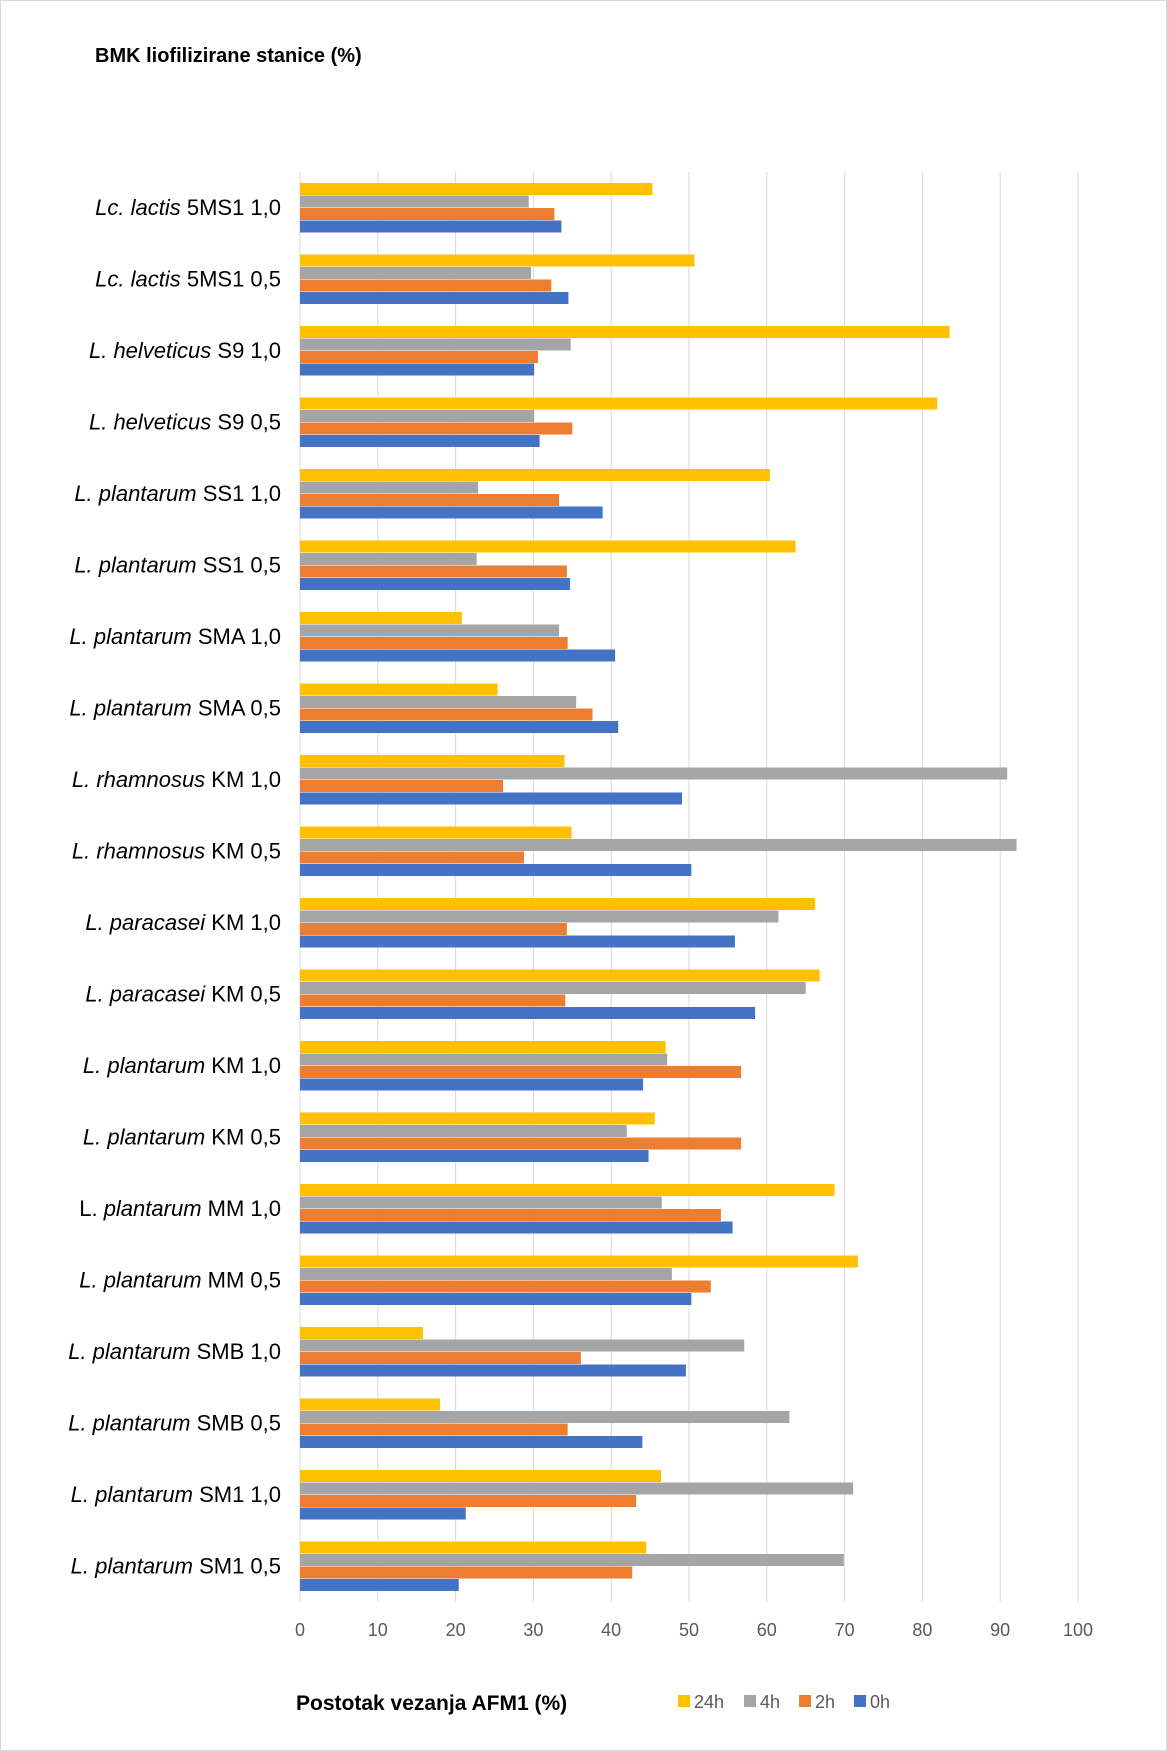 The width and height of the screenshot is (1167, 1751). What do you see at coordinates (176, 1565) in the screenshot?
I see `category-label: L. plantarum SM1 0,5` at bounding box center [176, 1565].